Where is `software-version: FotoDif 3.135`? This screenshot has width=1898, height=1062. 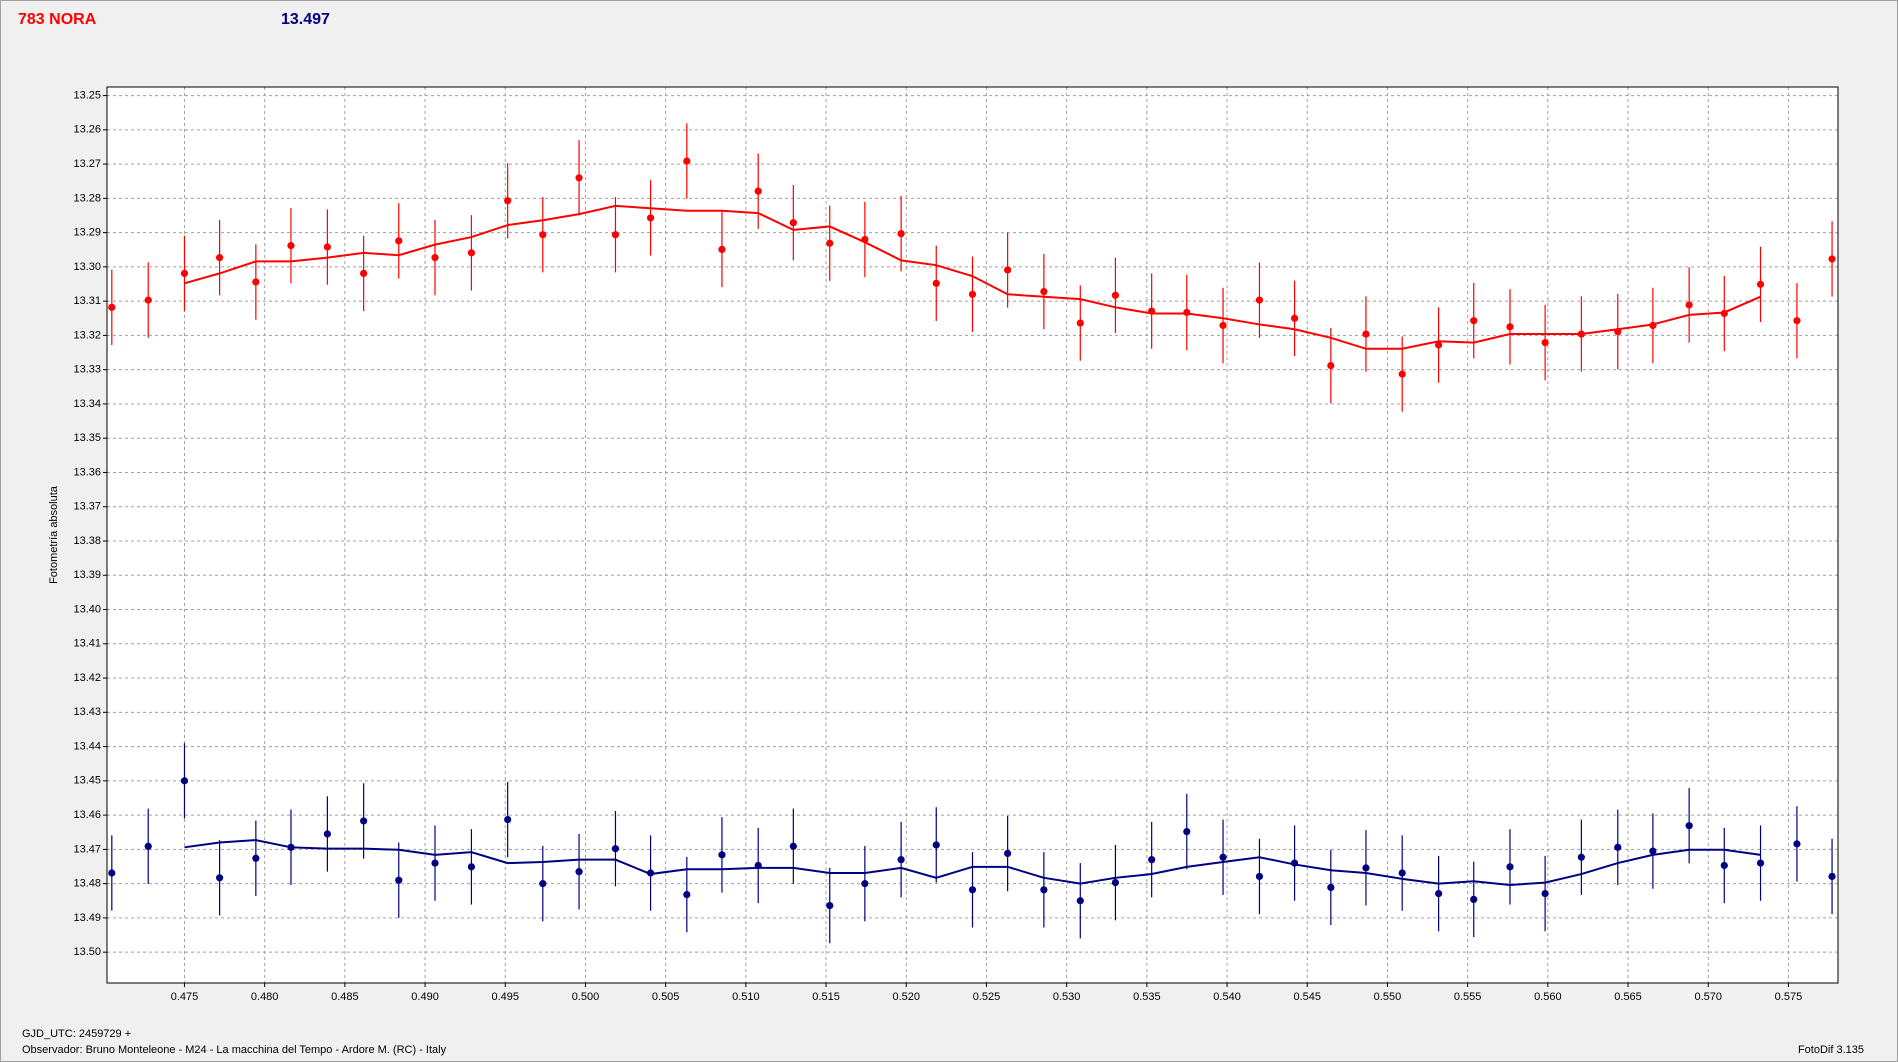
software-version: FotoDif 3.135 is located at coordinates (1831, 1050).